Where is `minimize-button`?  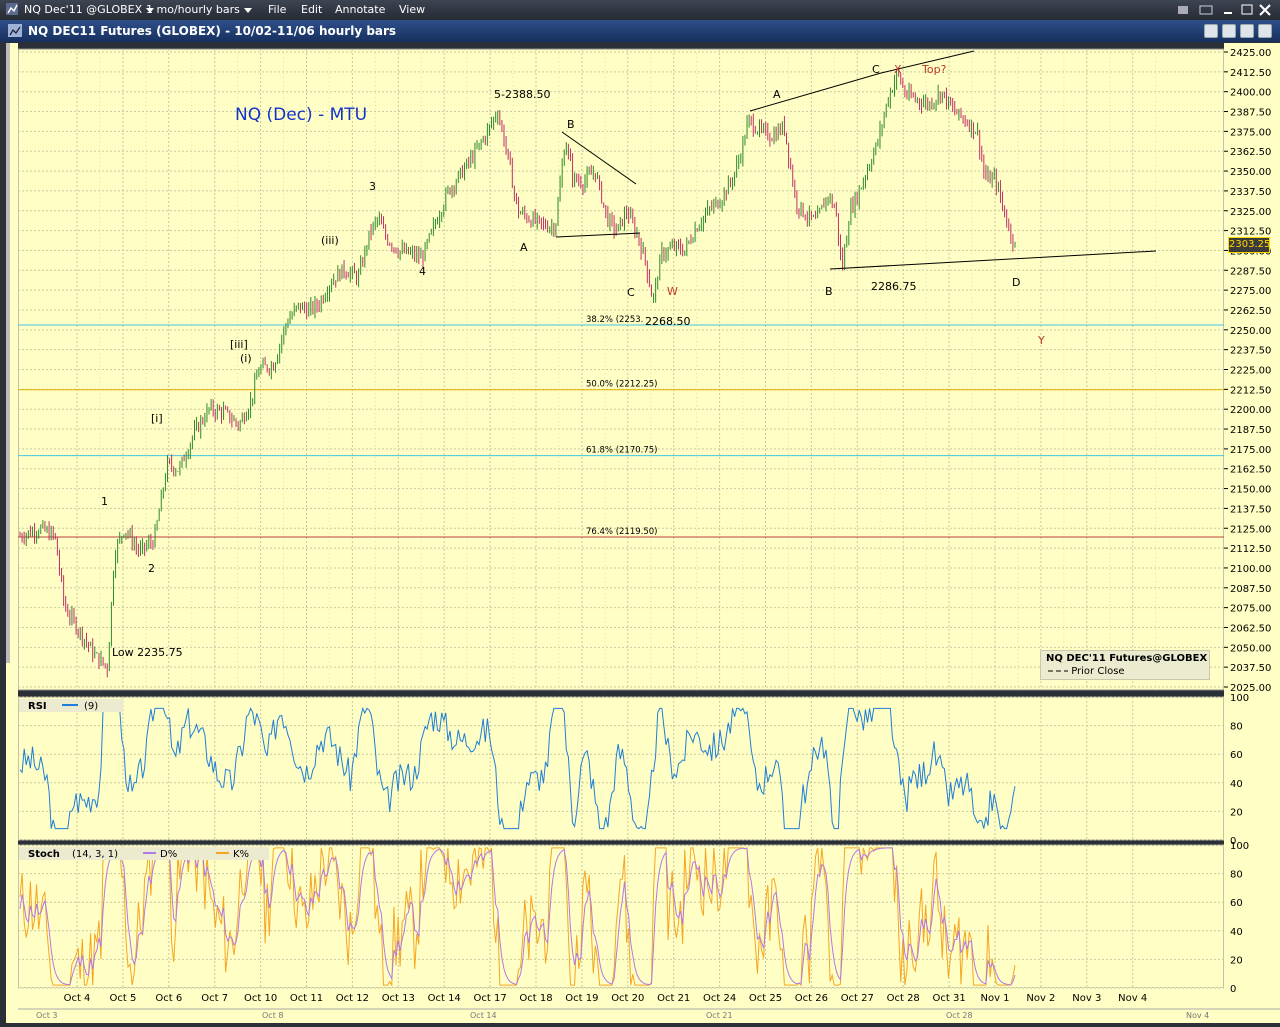 minimize-button is located at coordinates (1211, 31).